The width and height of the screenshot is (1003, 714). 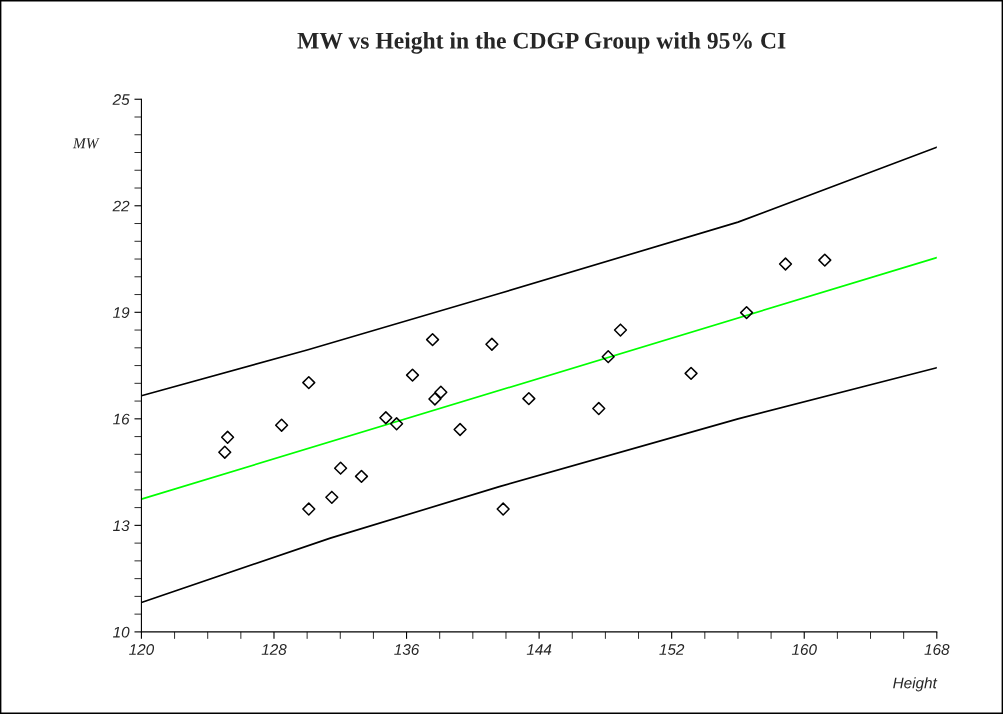 I want to click on y-tick-label: 10, so click(x=121, y=632).